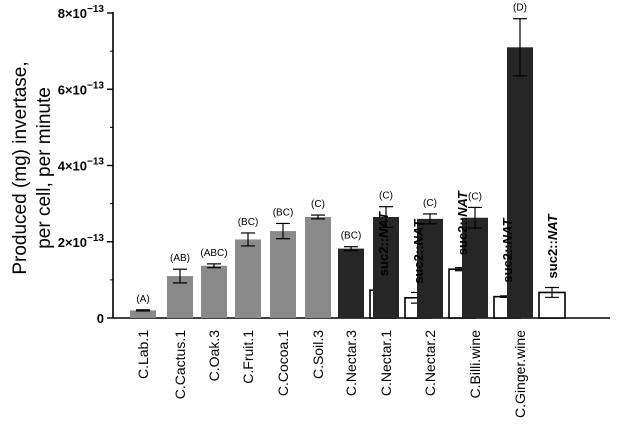 Image resolution: width=622 pixels, height=442 pixels. I want to click on y-axis-label-line-2: per cell, per minute, so click(44, 168).